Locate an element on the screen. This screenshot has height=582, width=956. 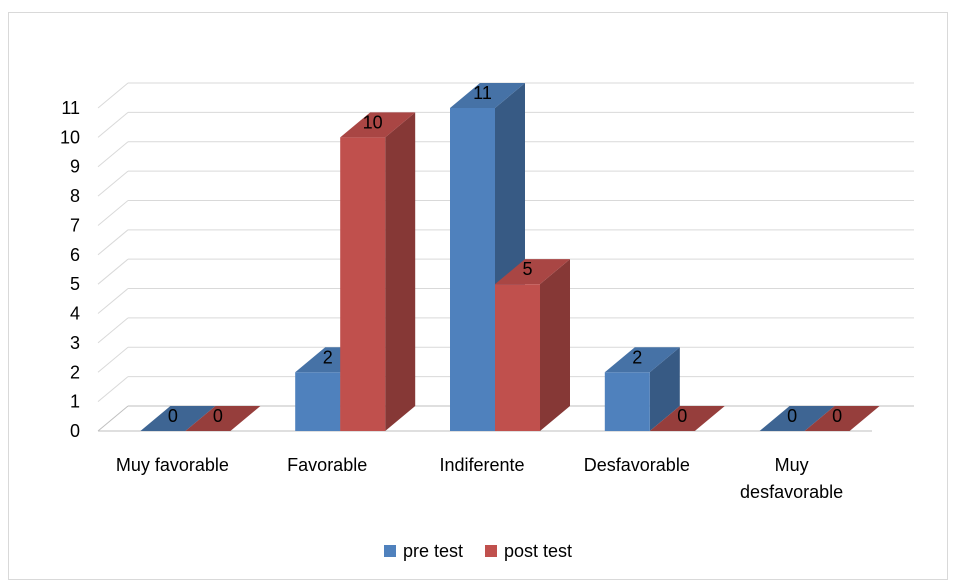
legend-label-post-test: post test is located at coordinates (538, 550).